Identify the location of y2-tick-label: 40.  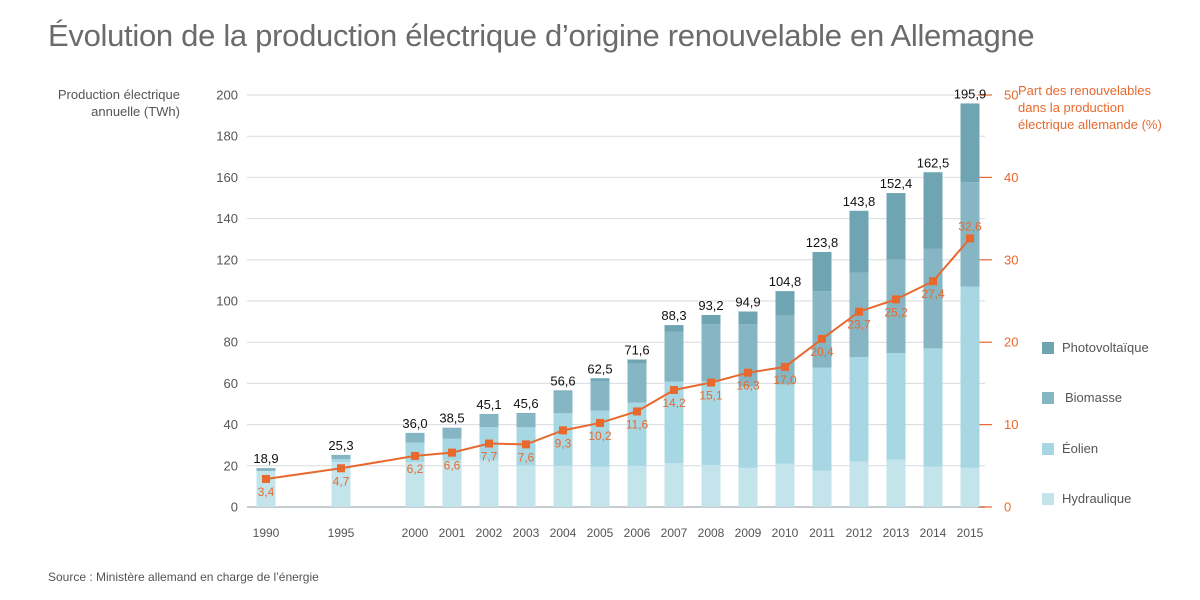
(1011, 177).